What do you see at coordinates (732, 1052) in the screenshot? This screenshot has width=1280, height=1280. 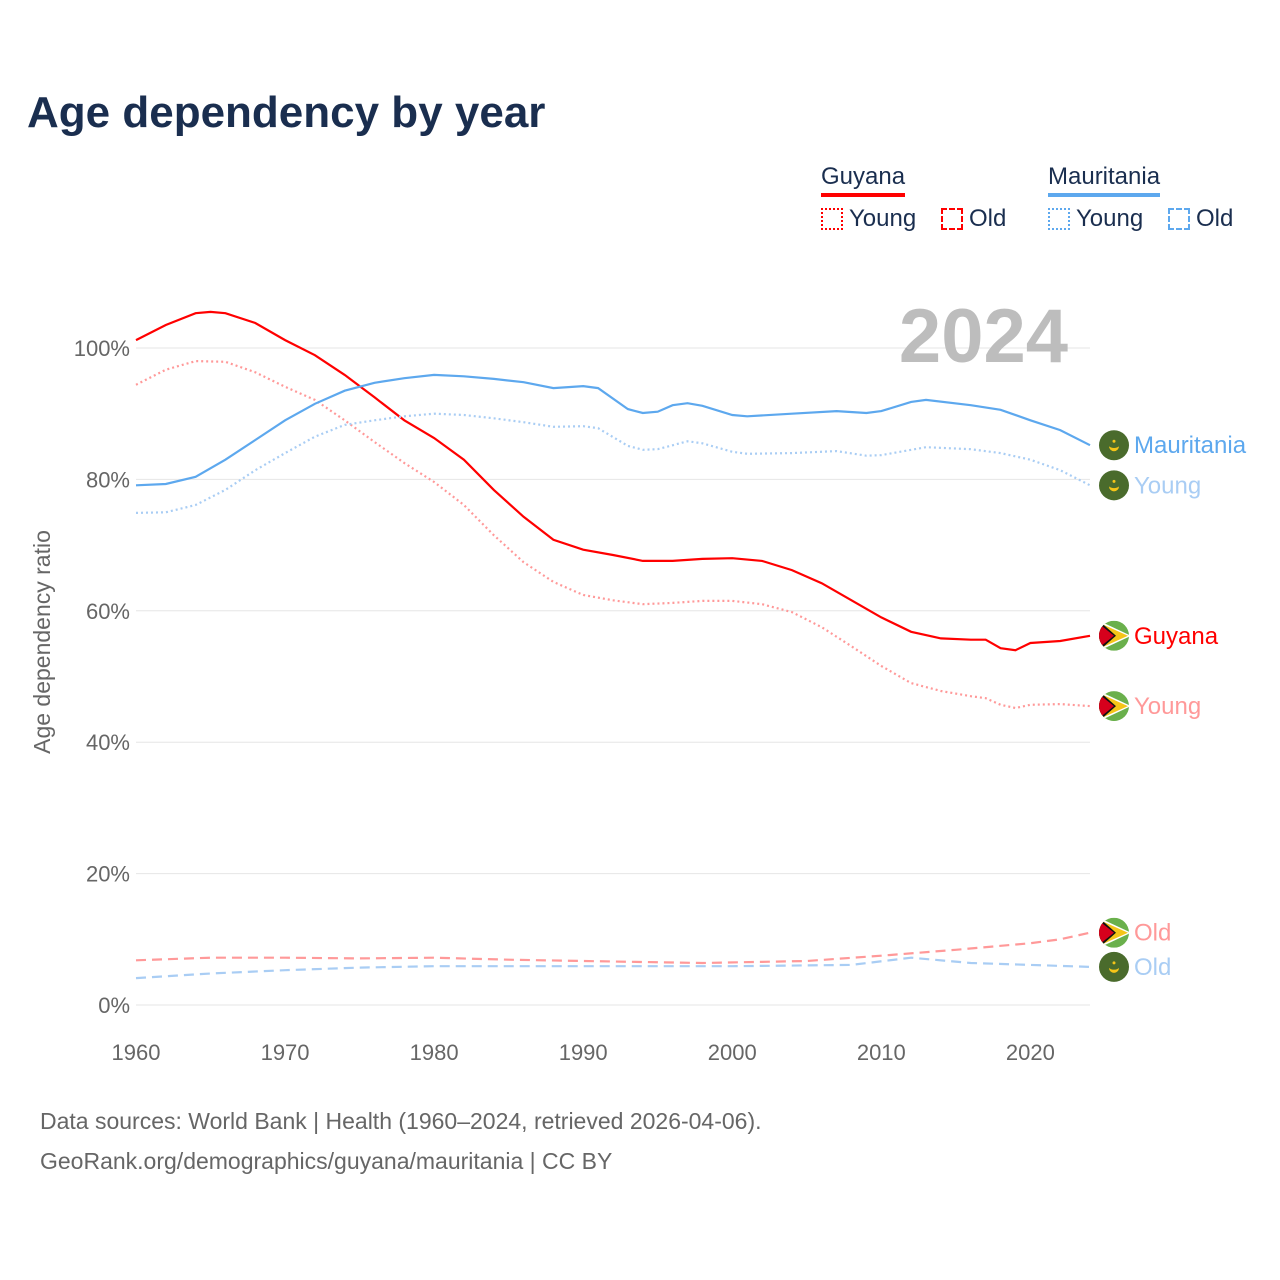 I see `x-tick-label: 2000` at bounding box center [732, 1052].